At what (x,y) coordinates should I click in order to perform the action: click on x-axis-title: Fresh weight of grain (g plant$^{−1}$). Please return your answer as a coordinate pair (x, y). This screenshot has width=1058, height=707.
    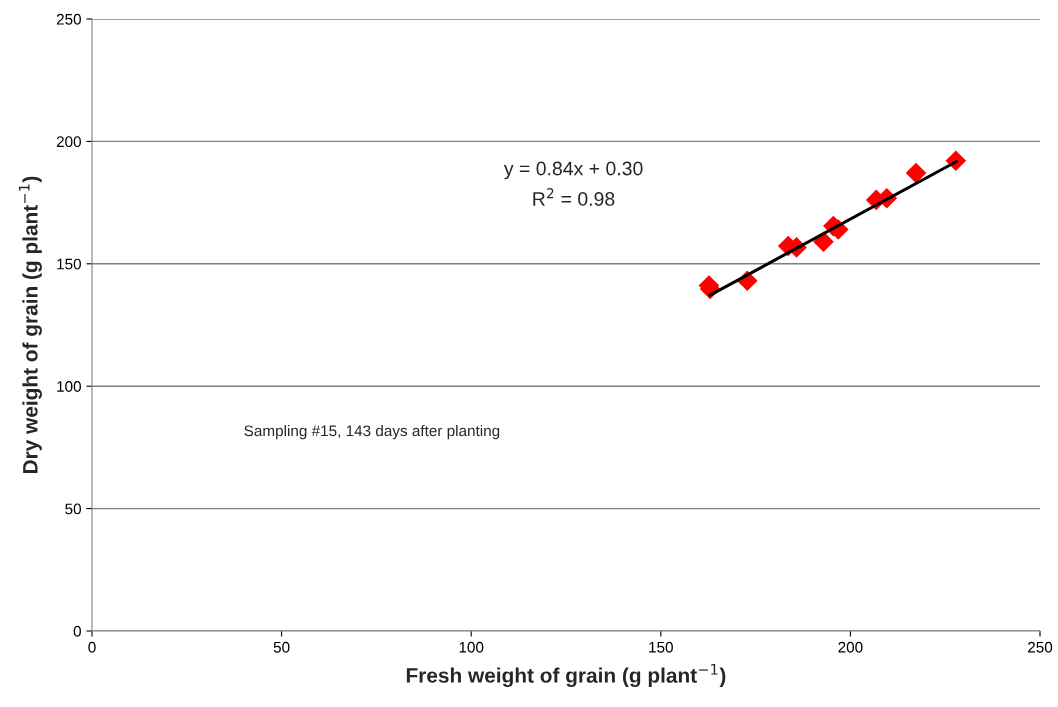
    Looking at the image, I should click on (566, 675).